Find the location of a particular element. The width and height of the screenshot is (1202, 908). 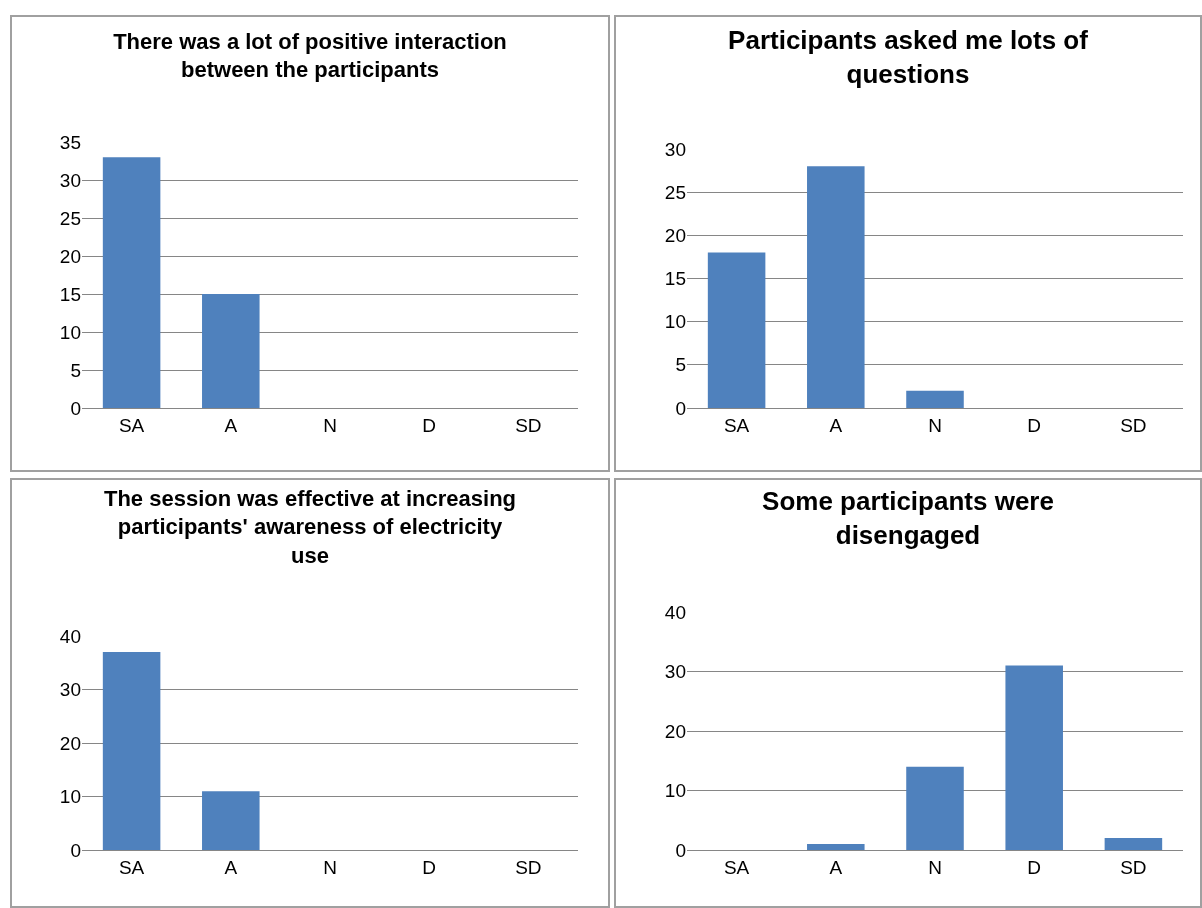

chart-title: Participants asked me lots of questions is located at coordinates (908, 56).